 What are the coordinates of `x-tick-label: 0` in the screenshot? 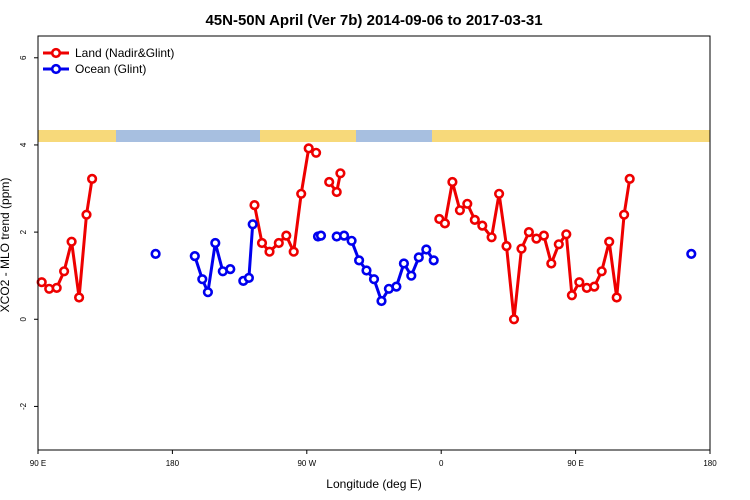 It's located at (441, 463).